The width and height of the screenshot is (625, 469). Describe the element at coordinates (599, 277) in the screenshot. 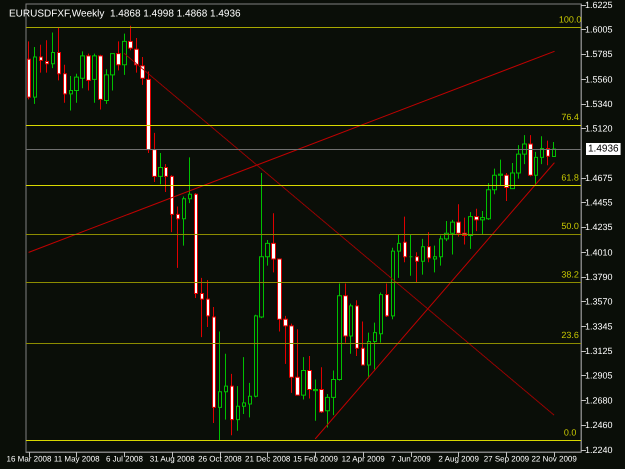

I see `y-tick-label: 1.3790` at that location.